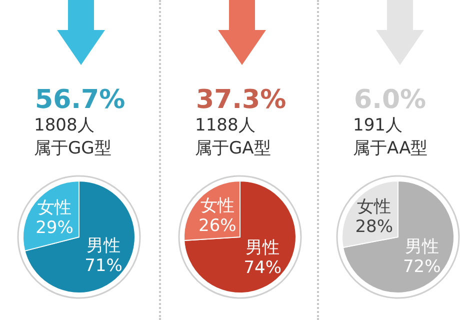 The image size is (476, 320). I want to click on data-label: 71%, so click(103, 266).